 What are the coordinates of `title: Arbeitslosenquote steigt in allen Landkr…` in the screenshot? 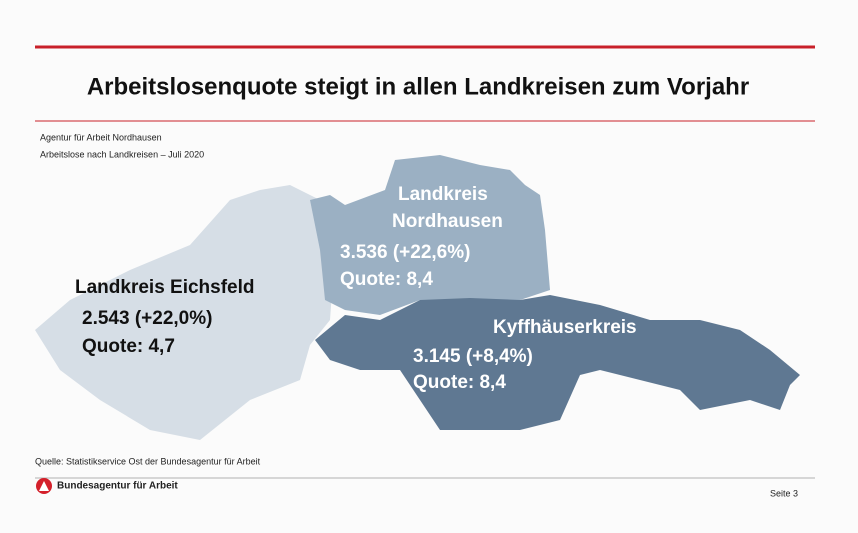 It's located at (418, 86).